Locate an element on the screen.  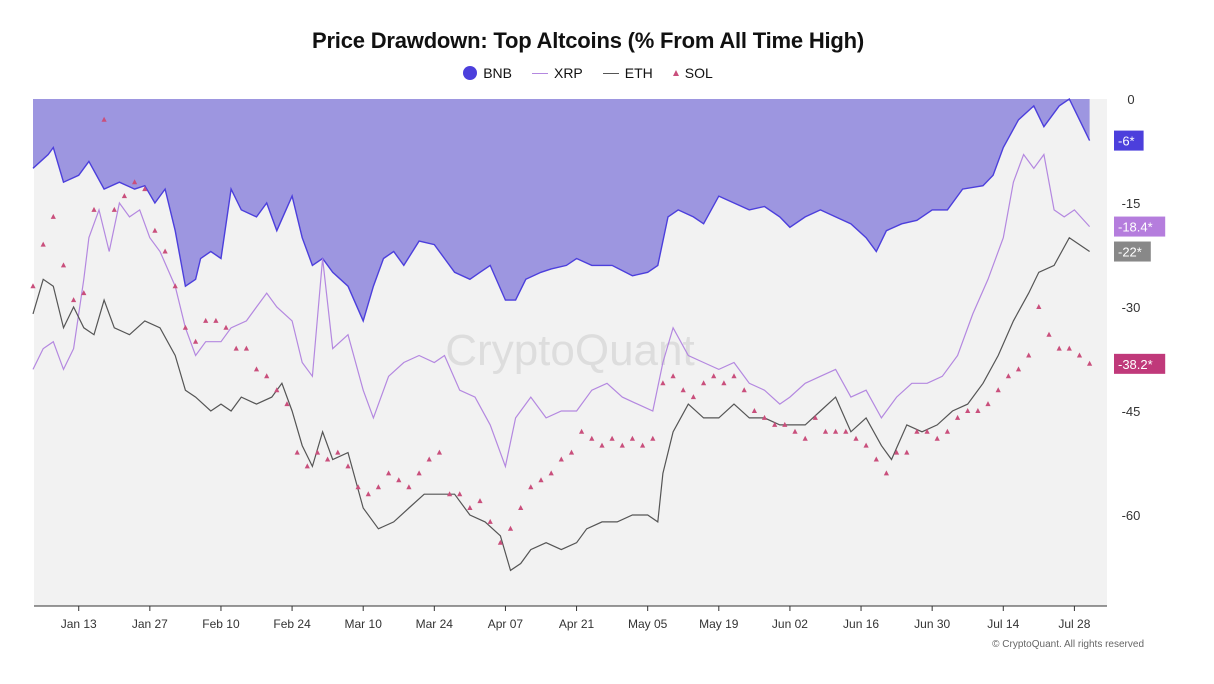
y-tick-label: -60 is located at coordinates (1131, 515).